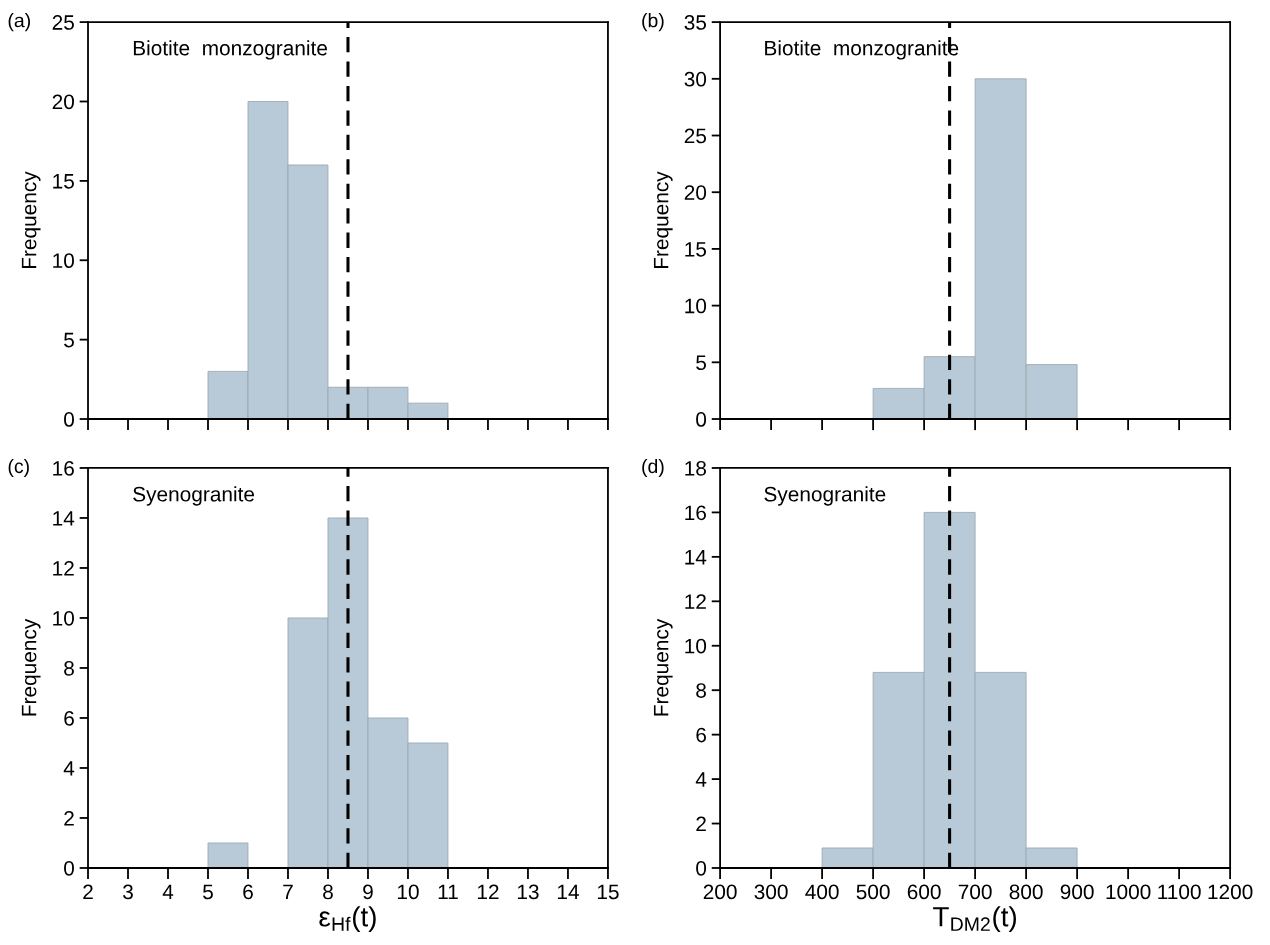  Describe the element at coordinates (288, 892) in the screenshot. I see `x-tick-label: 7` at that location.